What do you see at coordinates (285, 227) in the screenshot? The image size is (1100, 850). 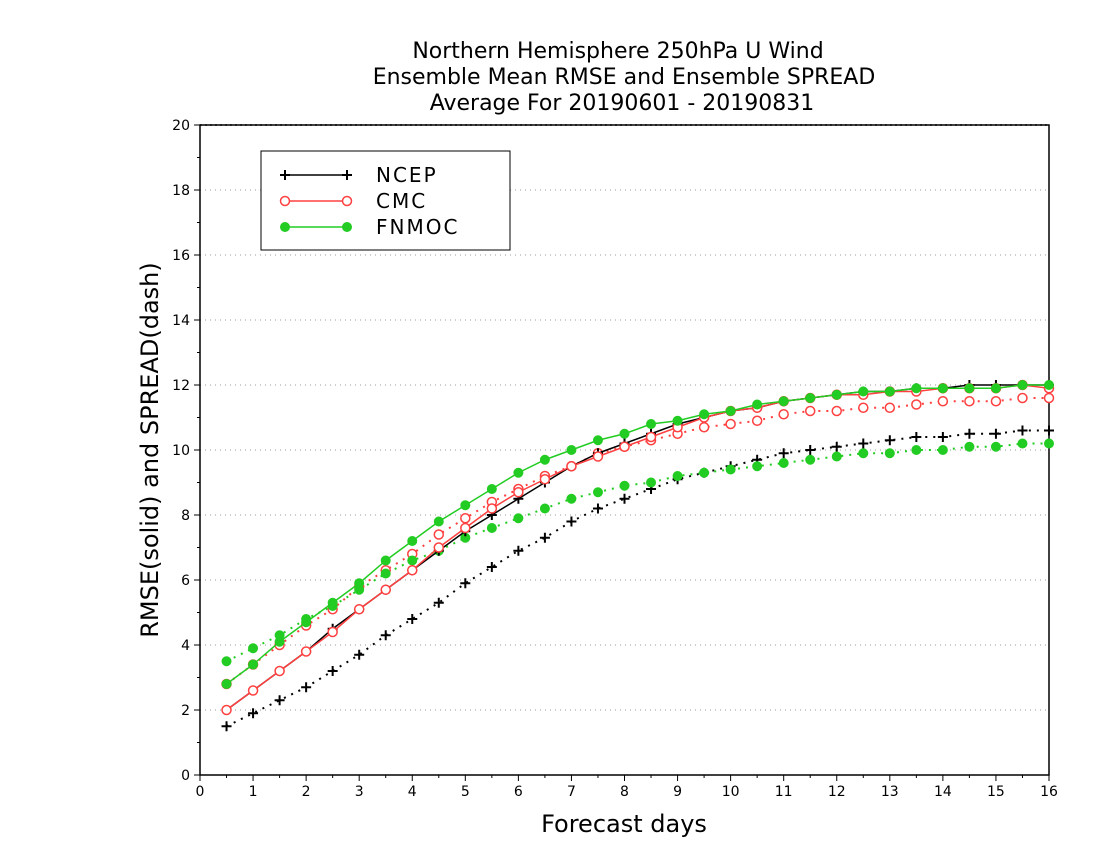 I see `legend-marker-left-fnmoc` at bounding box center [285, 227].